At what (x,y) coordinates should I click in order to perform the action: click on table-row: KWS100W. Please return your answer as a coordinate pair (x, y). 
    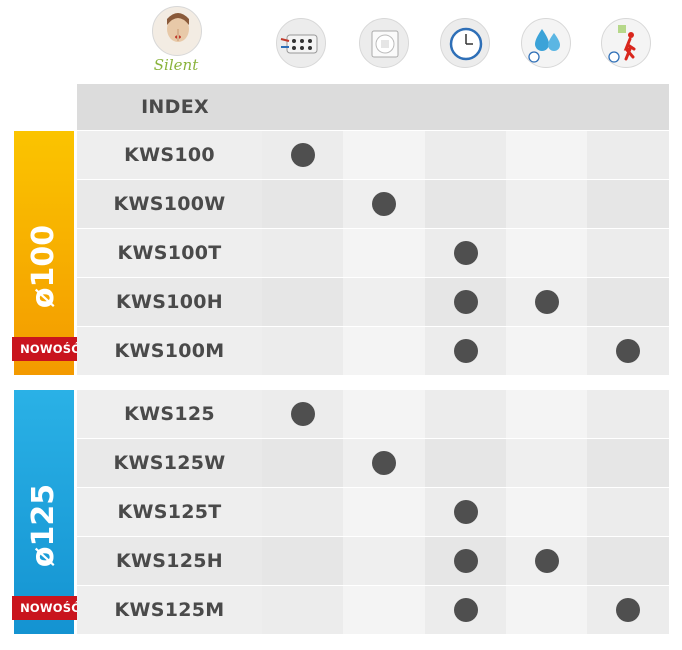
    Looking at the image, I should click on (373, 204).